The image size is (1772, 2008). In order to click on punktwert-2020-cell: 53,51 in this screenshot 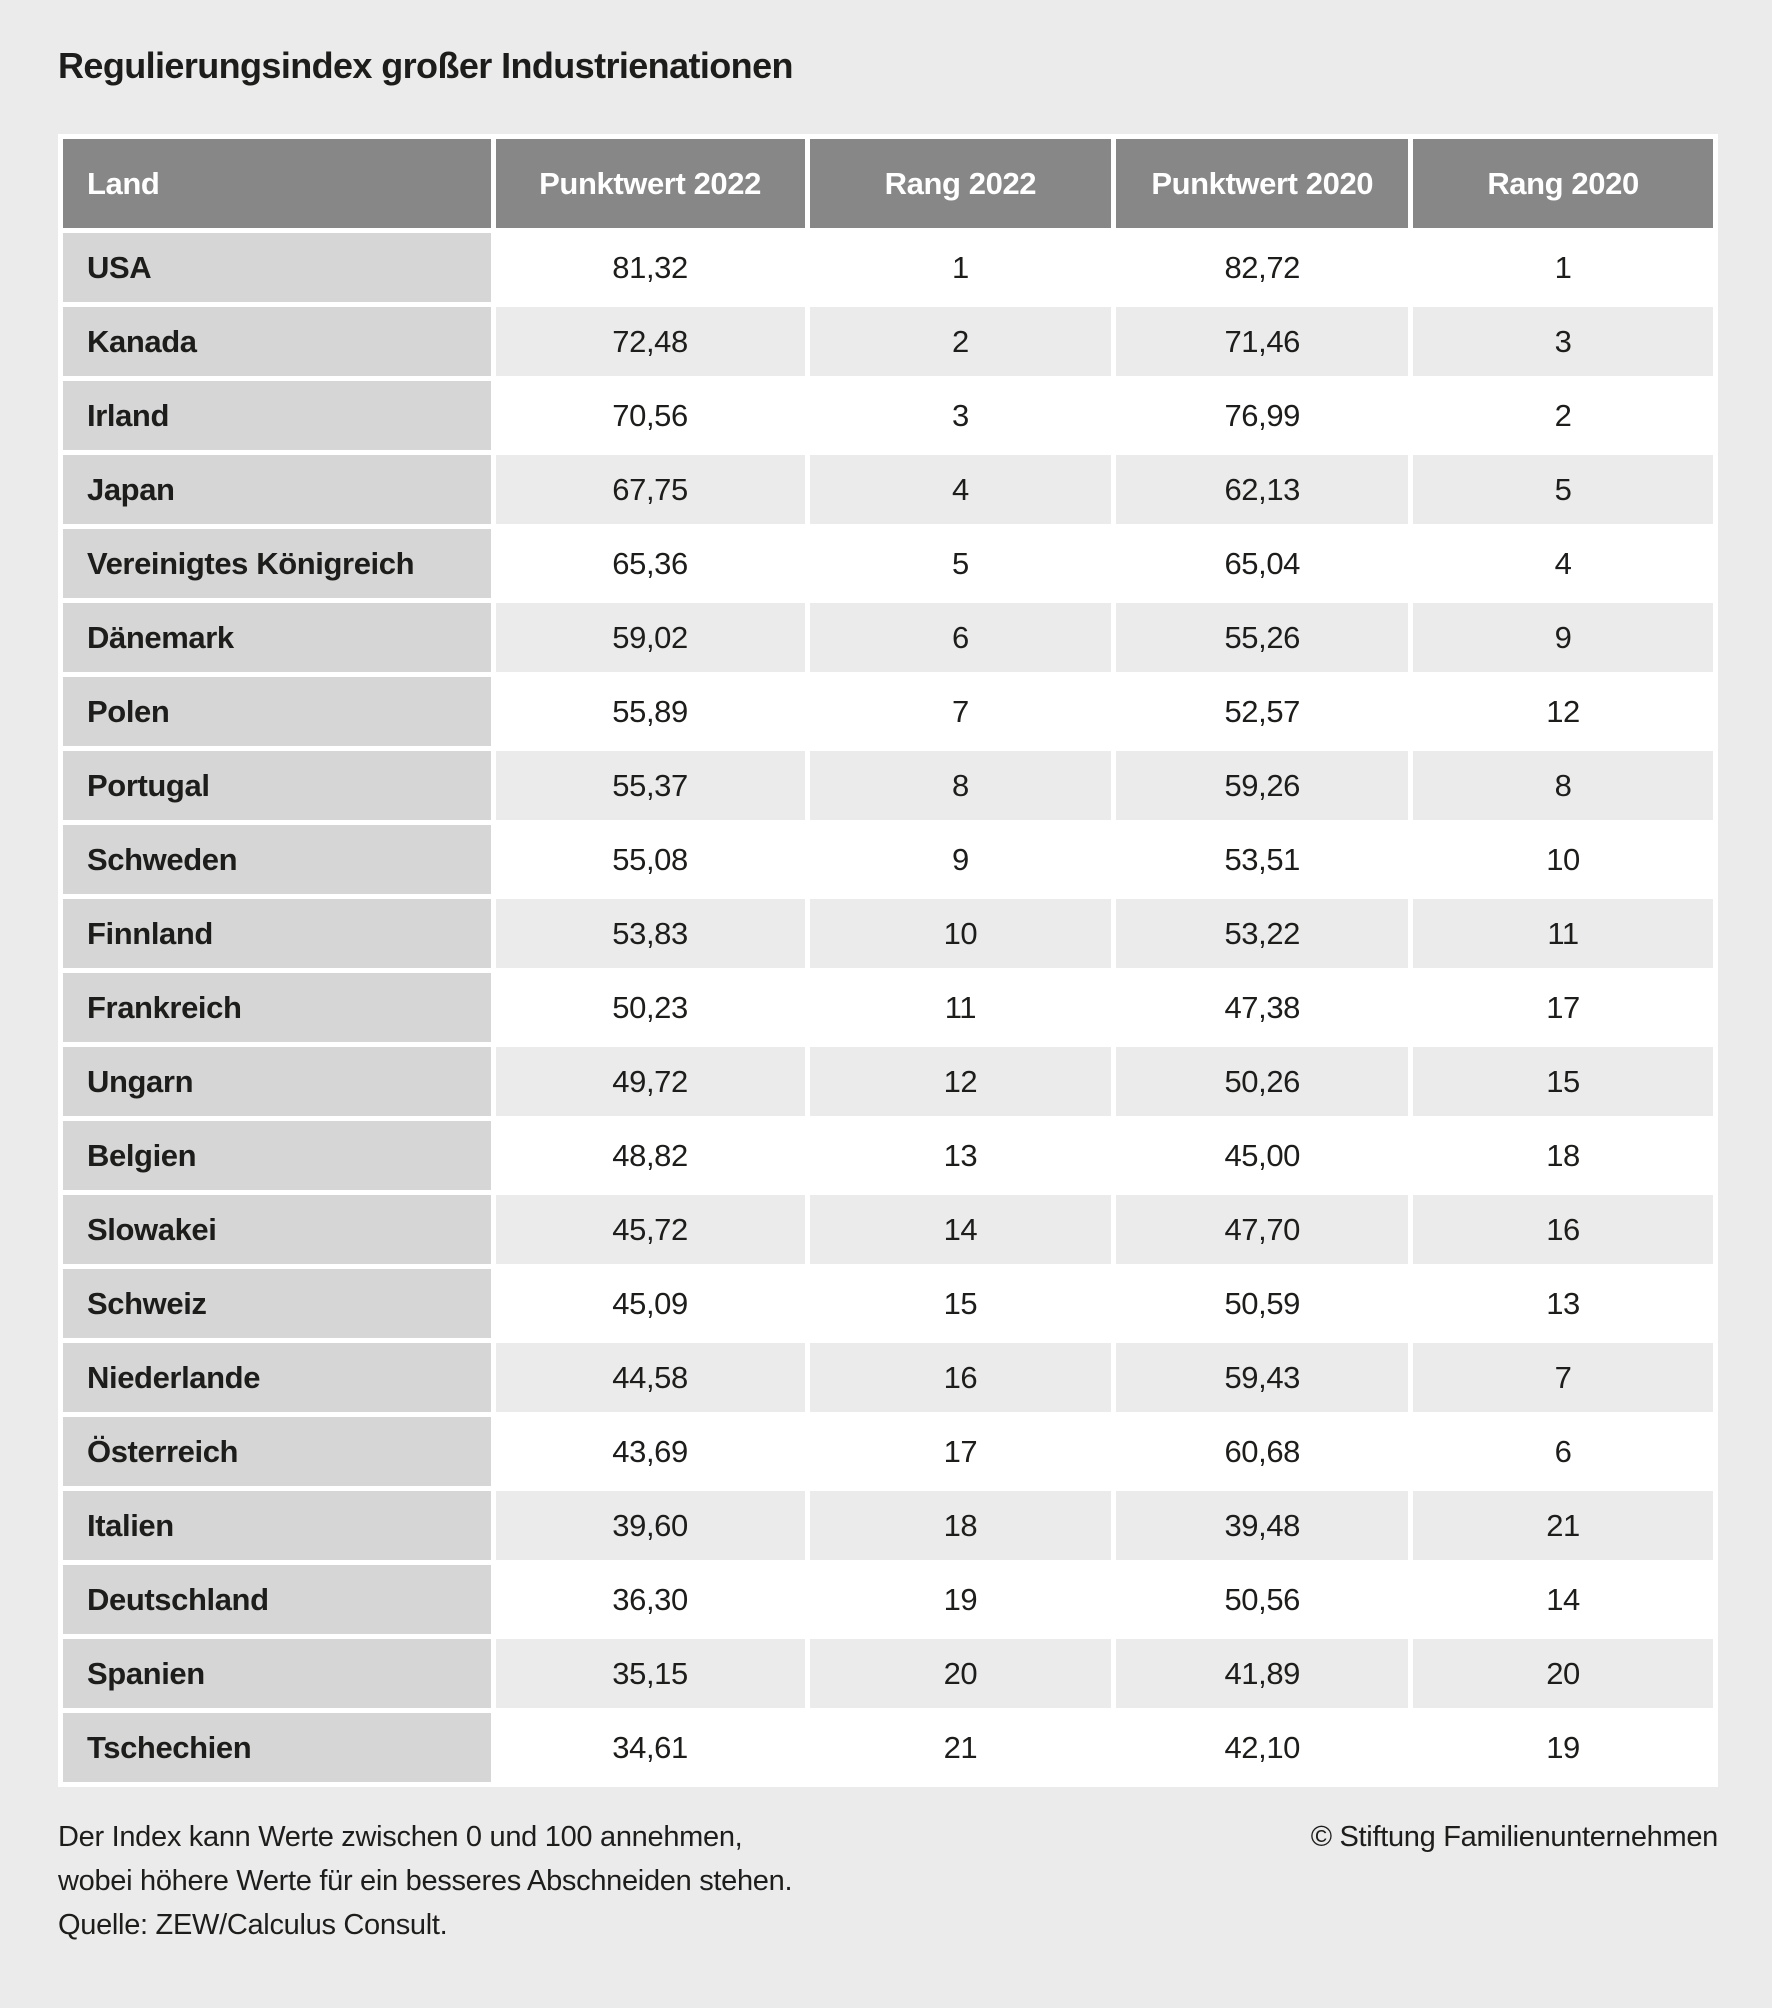, I will do `click(1262, 859)`.